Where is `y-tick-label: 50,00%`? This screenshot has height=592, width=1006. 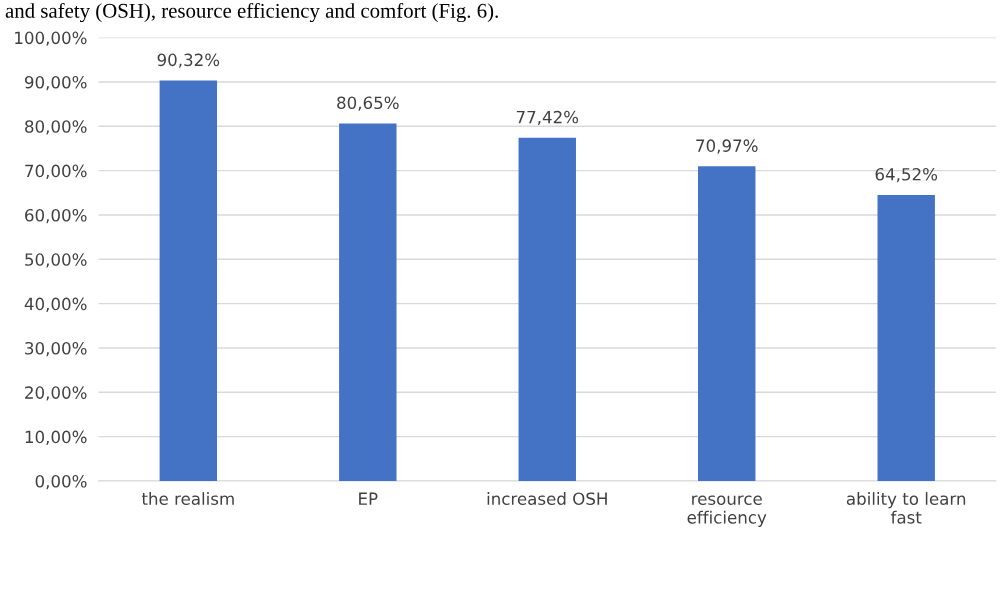 y-tick-label: 50,00% is located at coordinates (56, 260).